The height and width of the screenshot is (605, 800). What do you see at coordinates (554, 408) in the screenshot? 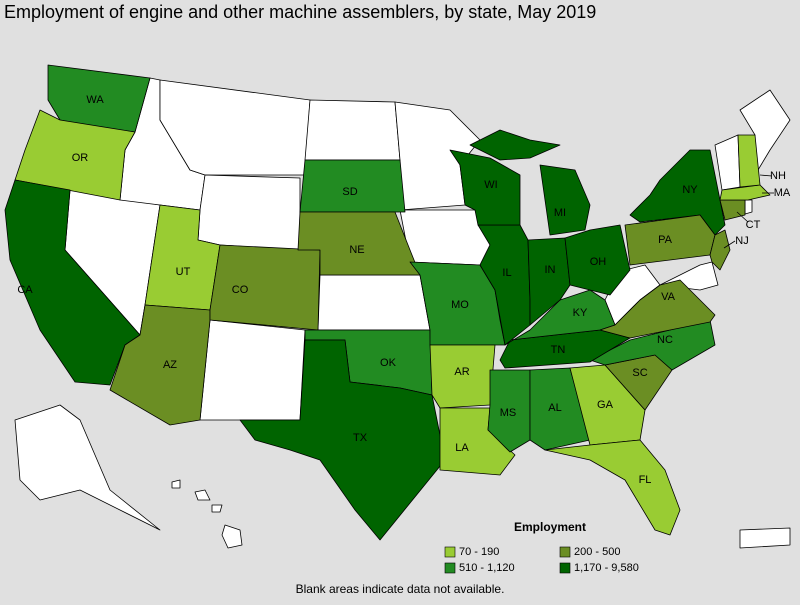
I see `state-label: AL` at bounding box center [554, 408].